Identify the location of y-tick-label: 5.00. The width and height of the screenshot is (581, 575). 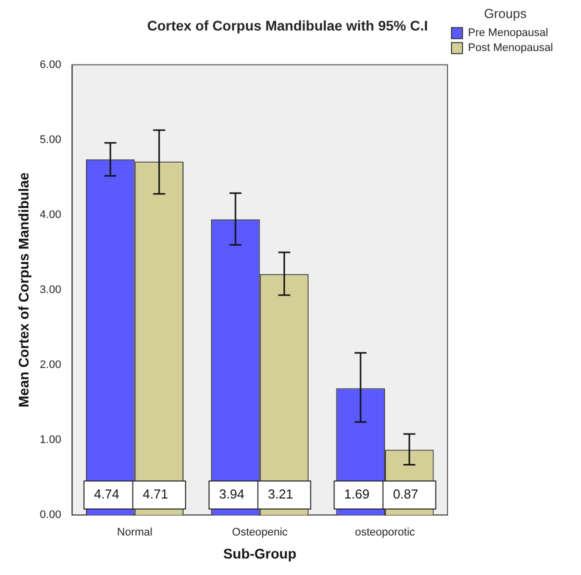
(51, 140).